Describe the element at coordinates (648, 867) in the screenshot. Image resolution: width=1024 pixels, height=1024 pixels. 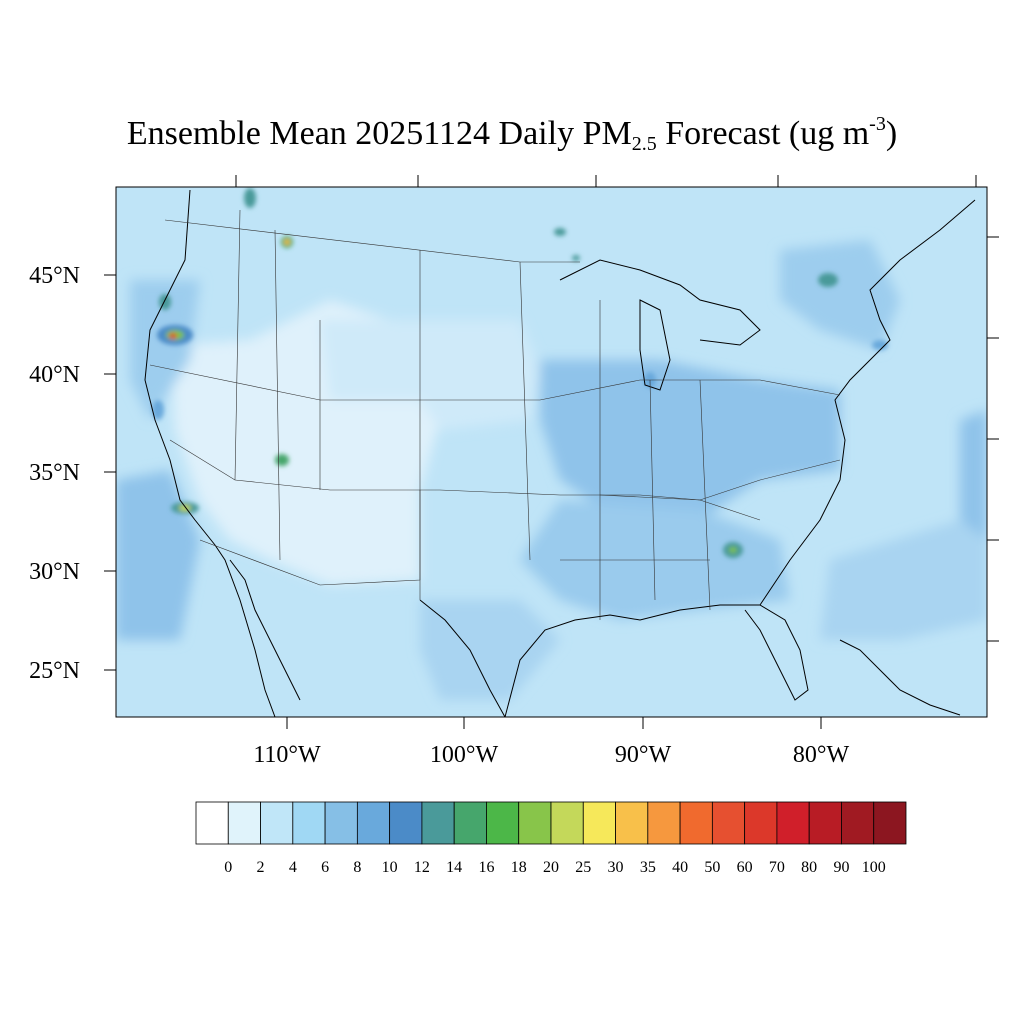
I see `colorbar-label: 35` at that location.